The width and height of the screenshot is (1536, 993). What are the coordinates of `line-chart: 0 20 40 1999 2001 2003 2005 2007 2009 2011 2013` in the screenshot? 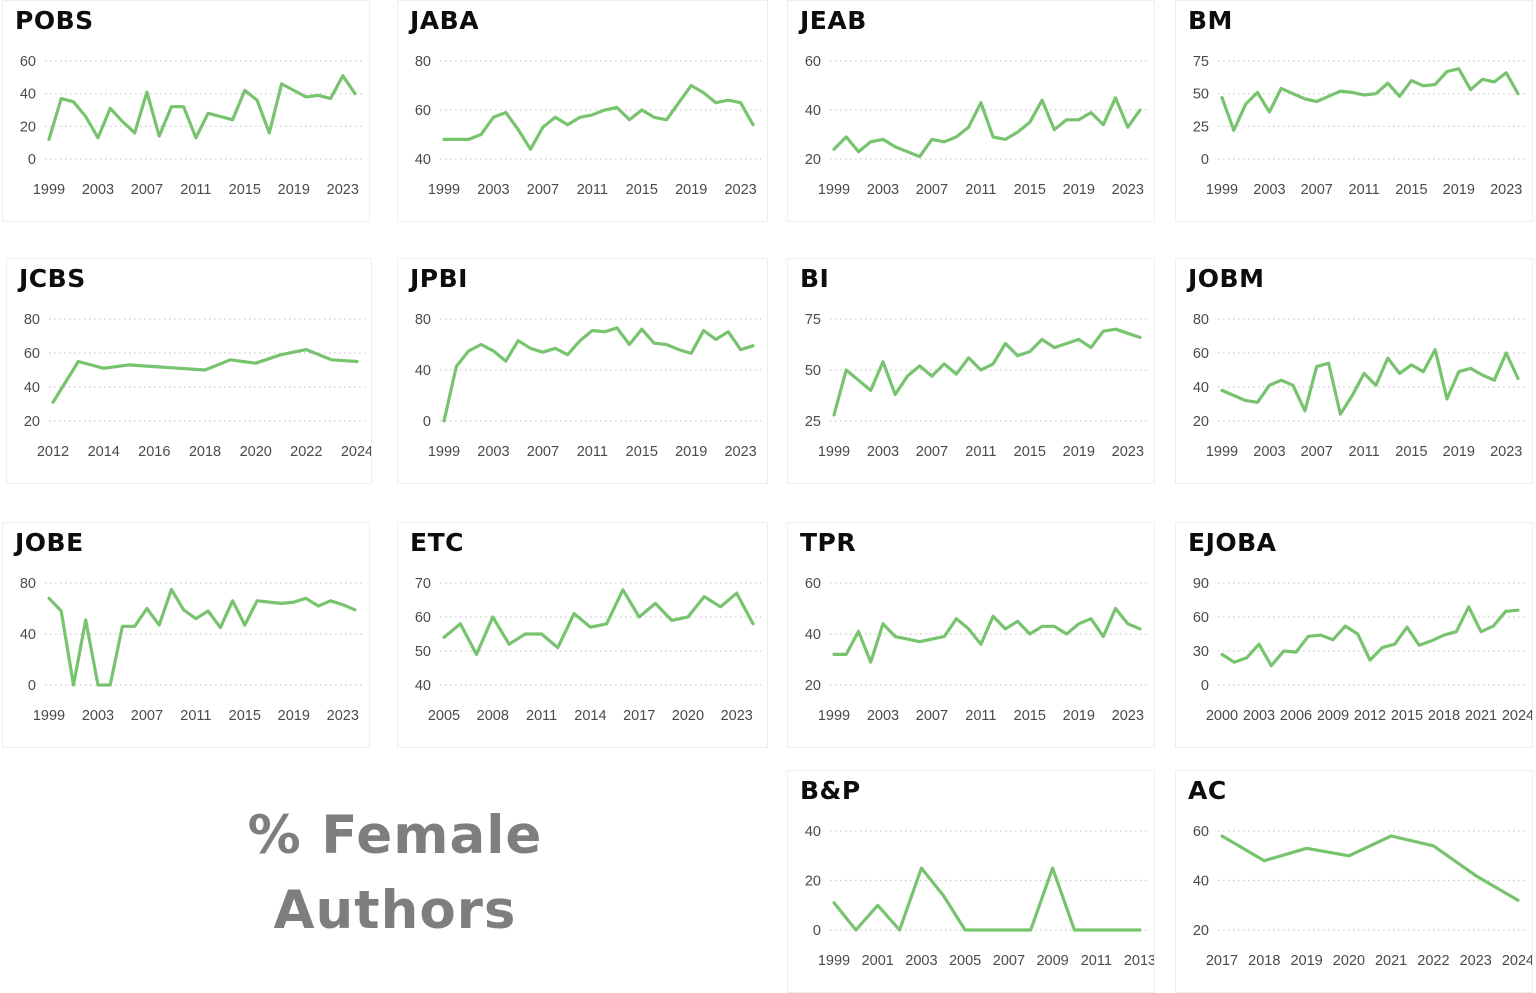 It's located at (971, 881).